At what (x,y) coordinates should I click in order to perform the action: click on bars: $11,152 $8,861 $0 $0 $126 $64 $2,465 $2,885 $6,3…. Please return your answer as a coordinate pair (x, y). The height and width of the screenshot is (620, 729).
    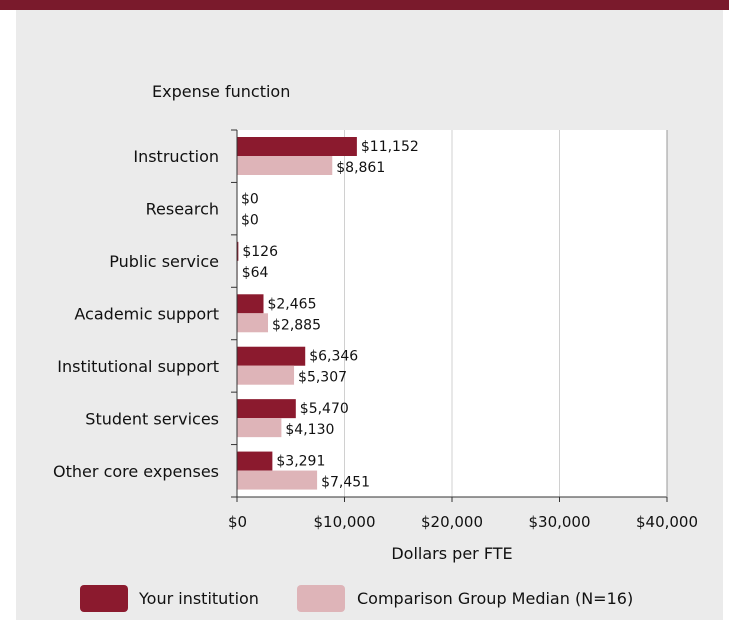
    Looking at the image, I should click on (328, 314).